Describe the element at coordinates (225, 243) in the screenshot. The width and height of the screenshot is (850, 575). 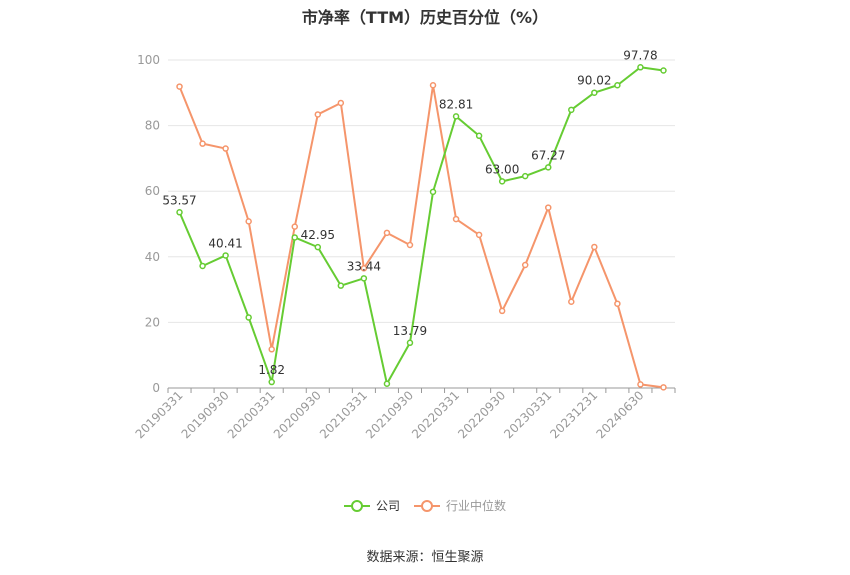
I see `data-label: 40.41` at that location.